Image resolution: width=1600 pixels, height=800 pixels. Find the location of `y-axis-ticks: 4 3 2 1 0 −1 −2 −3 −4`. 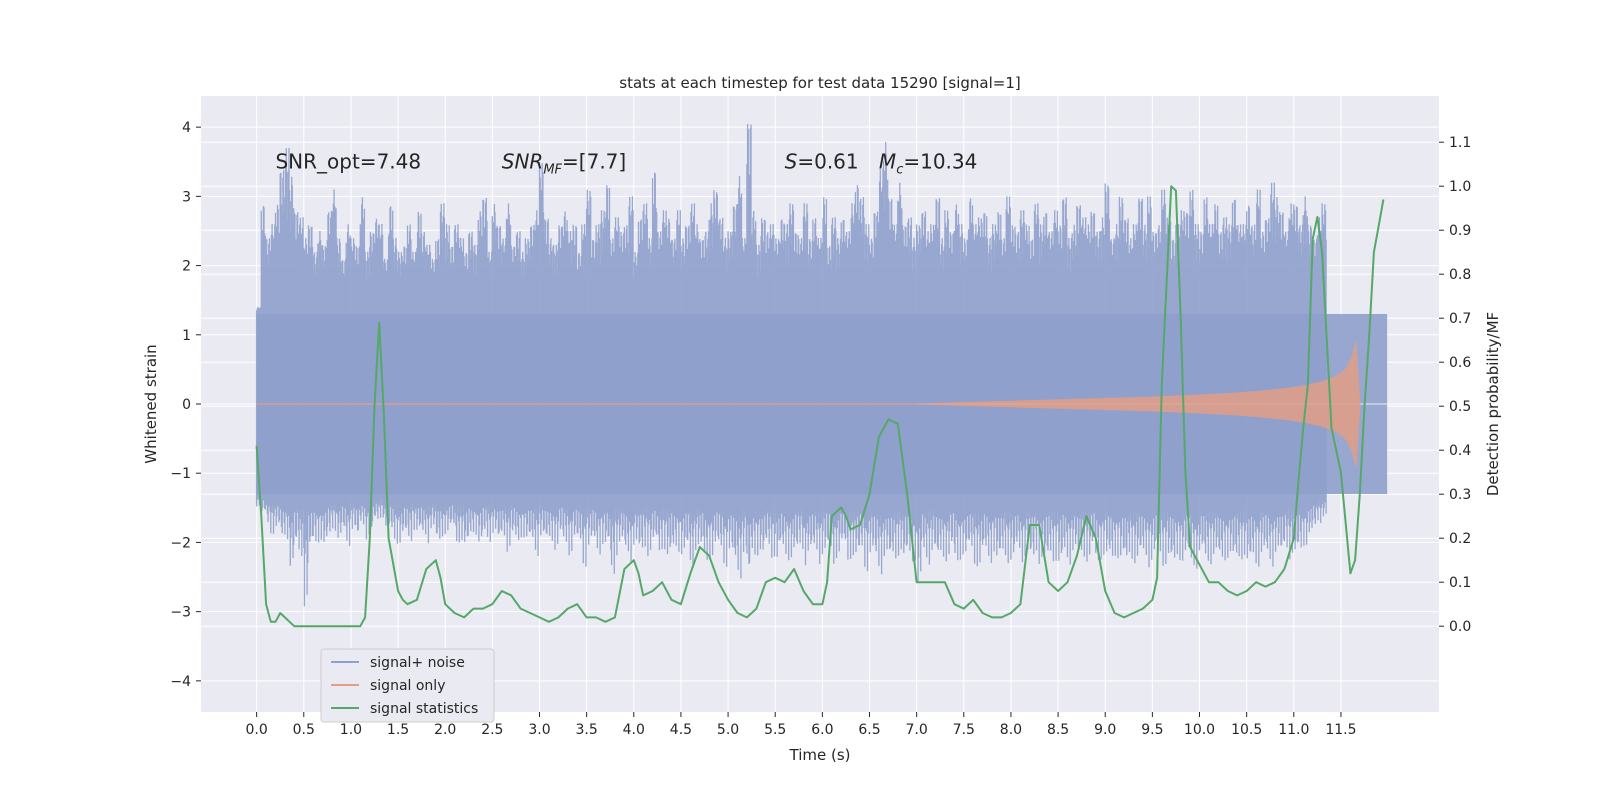

y-axis-ticks: 4 3 2 1 0 −1 −2 −3 −4 is located at coordinates (185, 405).